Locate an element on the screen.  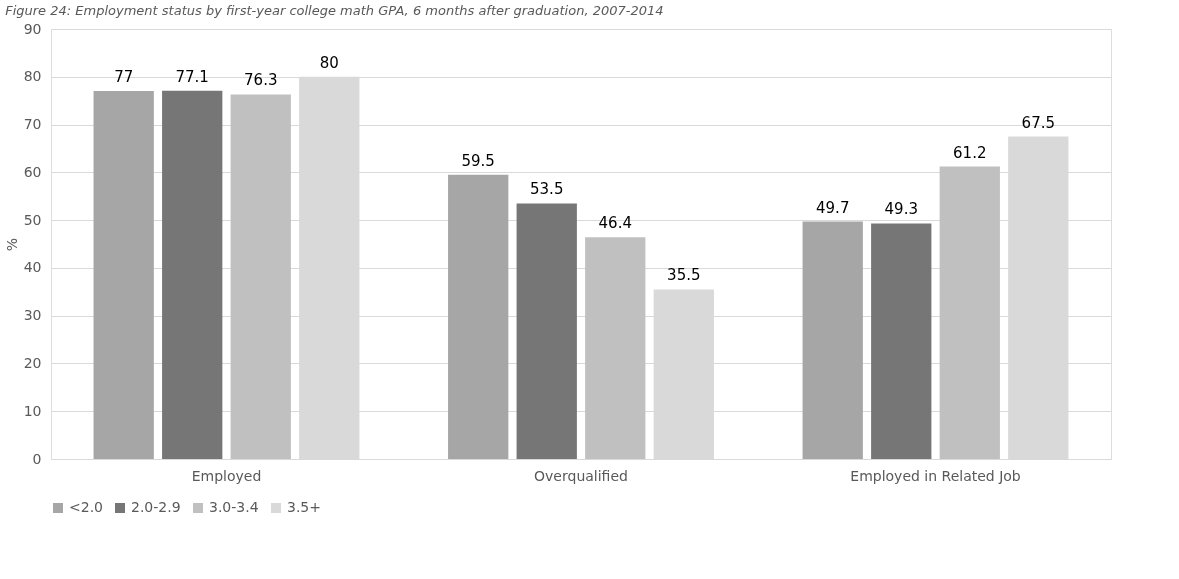
legend-label: 2.0-2.9 is located at coordinates (156, 507).